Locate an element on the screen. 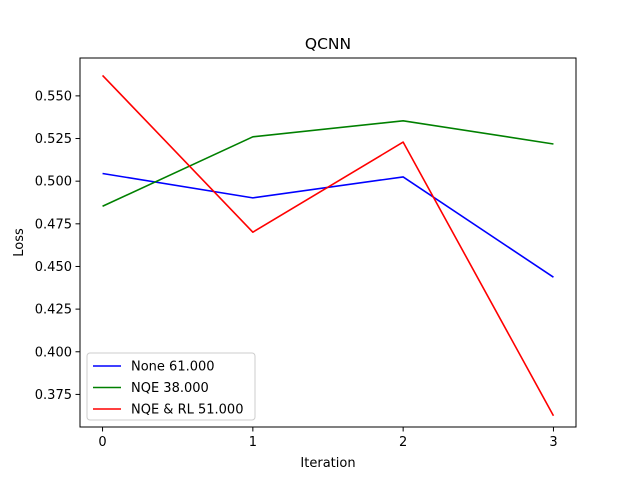 This screenshot has height=480, width=640. legend: None 61.000 NQE 38.000 NQE & RL 51.000 is located at coordinates (171, 386).